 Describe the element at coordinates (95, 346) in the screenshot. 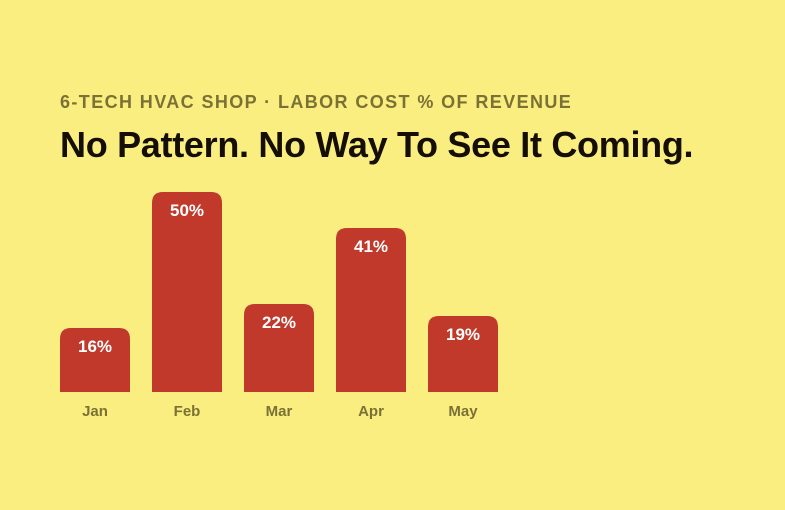

I see `bar-value-label: 16%` at that location.